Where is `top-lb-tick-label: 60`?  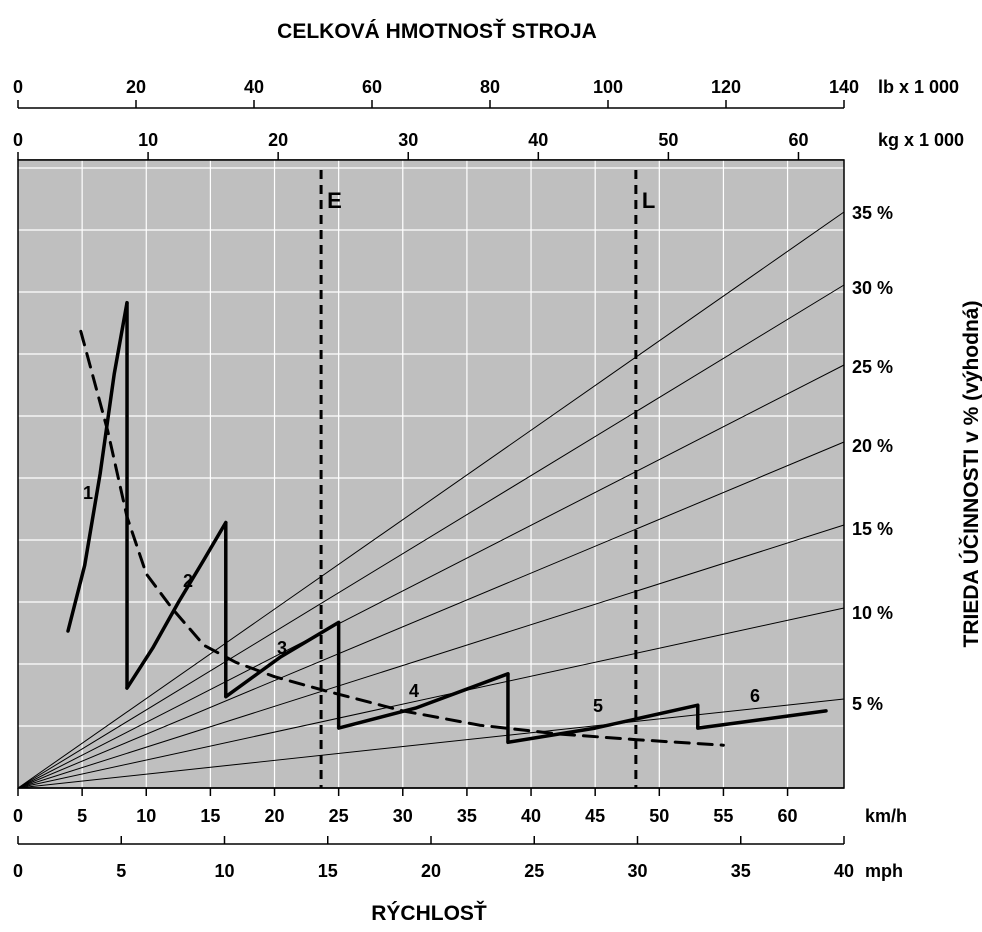 top-lb-tick-label: 60 is located at coordinates (372, 87).